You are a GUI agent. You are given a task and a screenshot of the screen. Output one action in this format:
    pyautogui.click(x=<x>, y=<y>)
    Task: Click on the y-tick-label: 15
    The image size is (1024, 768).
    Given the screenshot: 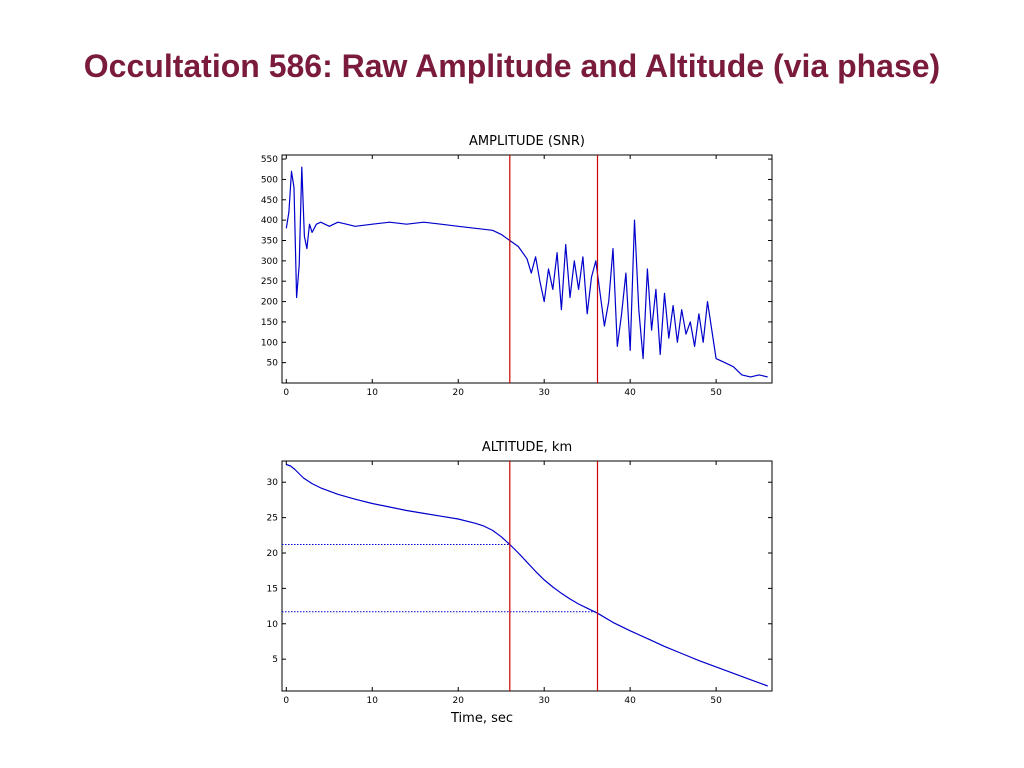 What is the action you would take?
    pyautogui.click(x=272, y=589)
    